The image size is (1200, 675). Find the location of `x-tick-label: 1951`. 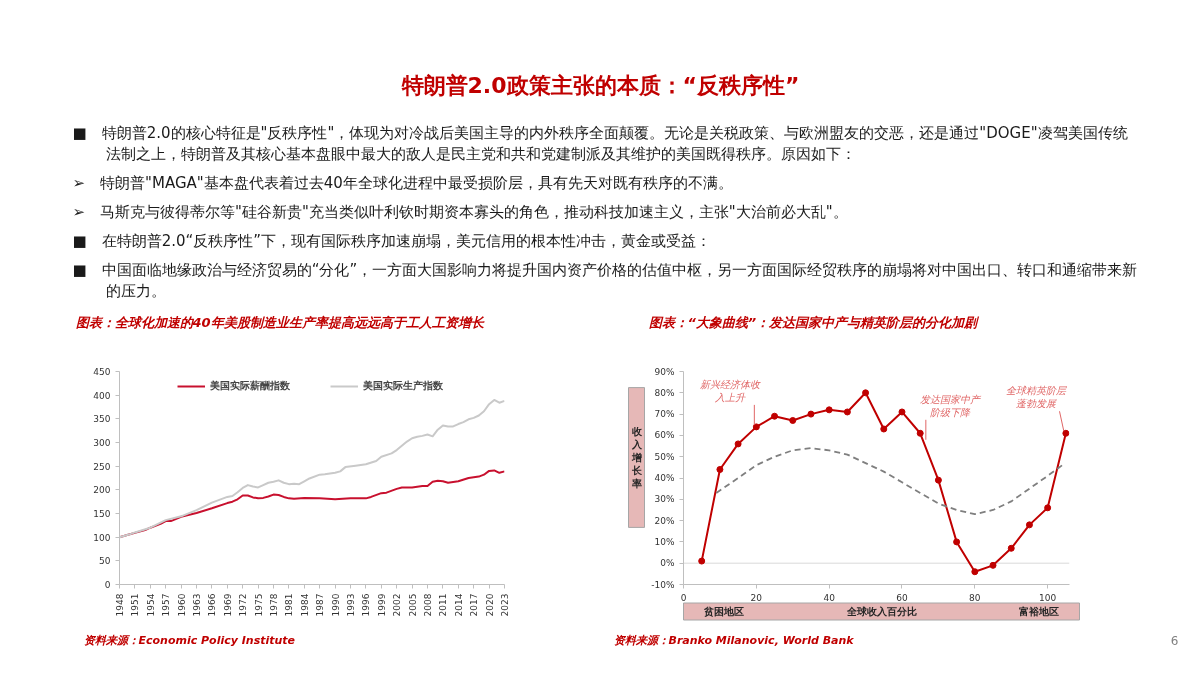

x-tick-label: 1951 is located at coordinates (135, 605).